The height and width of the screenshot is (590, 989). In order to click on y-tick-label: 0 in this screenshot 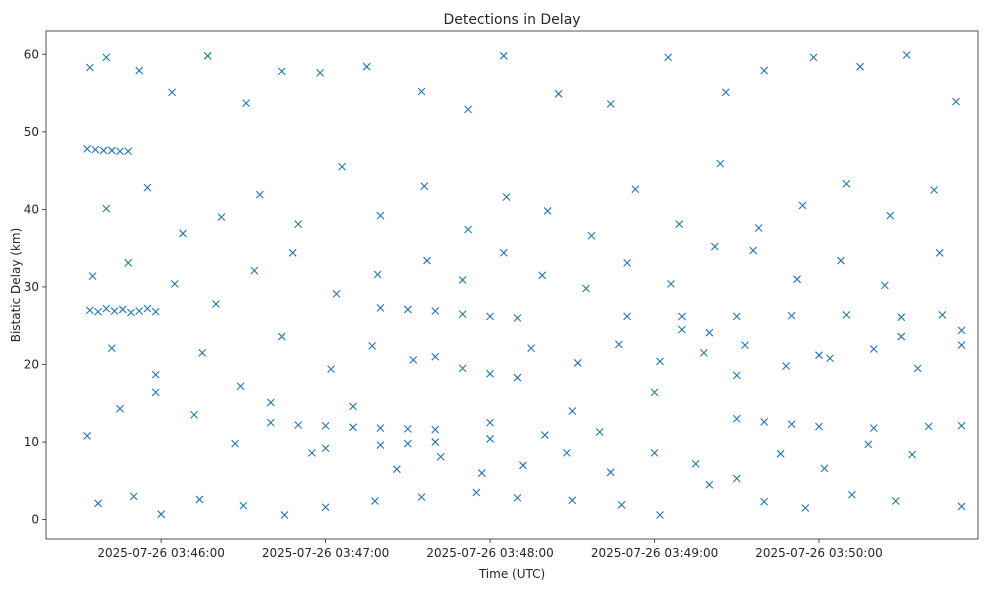, I will do `click(35, 520)`.